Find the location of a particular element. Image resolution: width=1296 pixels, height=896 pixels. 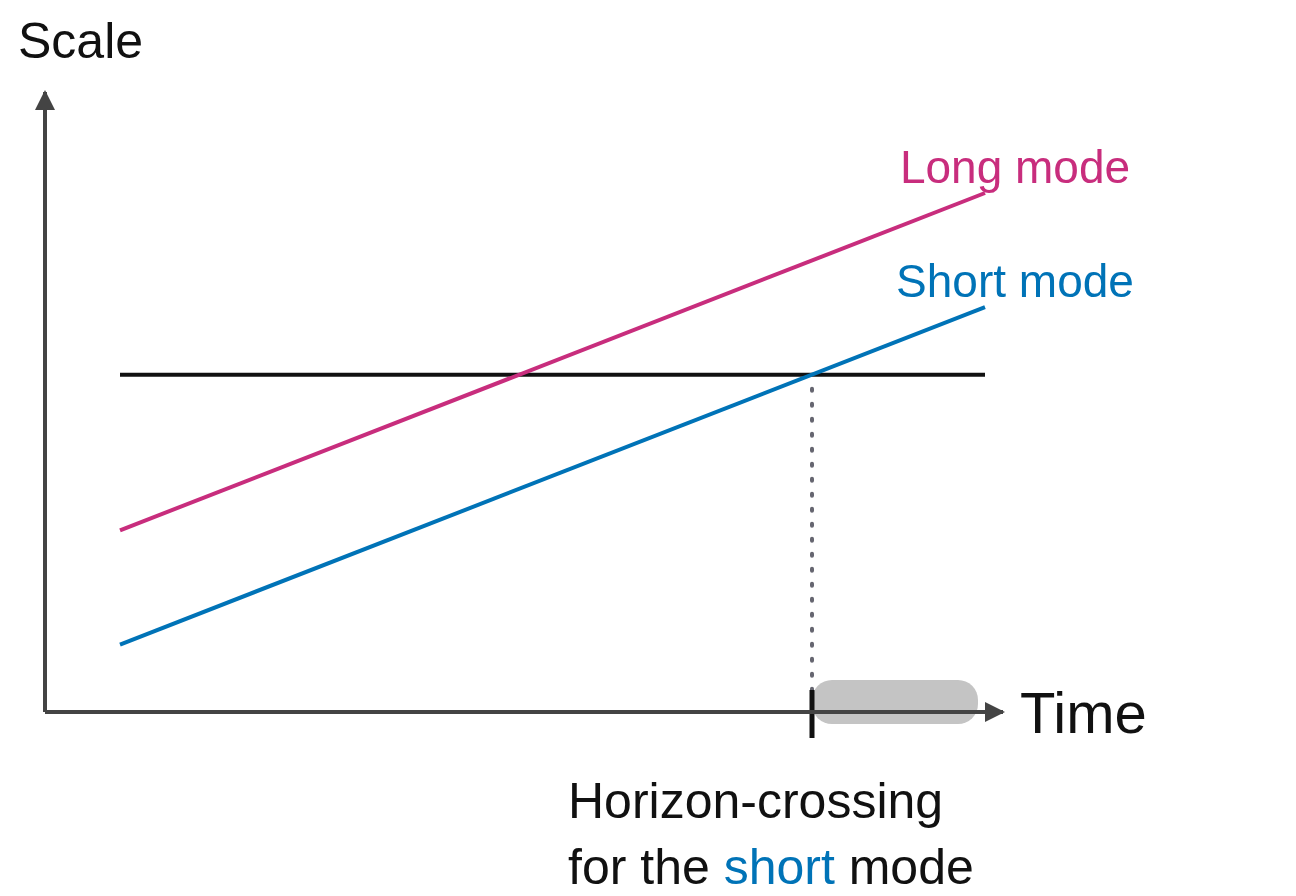

text: Horizon-crossing for the short mode is located at coordinates (771, 834).